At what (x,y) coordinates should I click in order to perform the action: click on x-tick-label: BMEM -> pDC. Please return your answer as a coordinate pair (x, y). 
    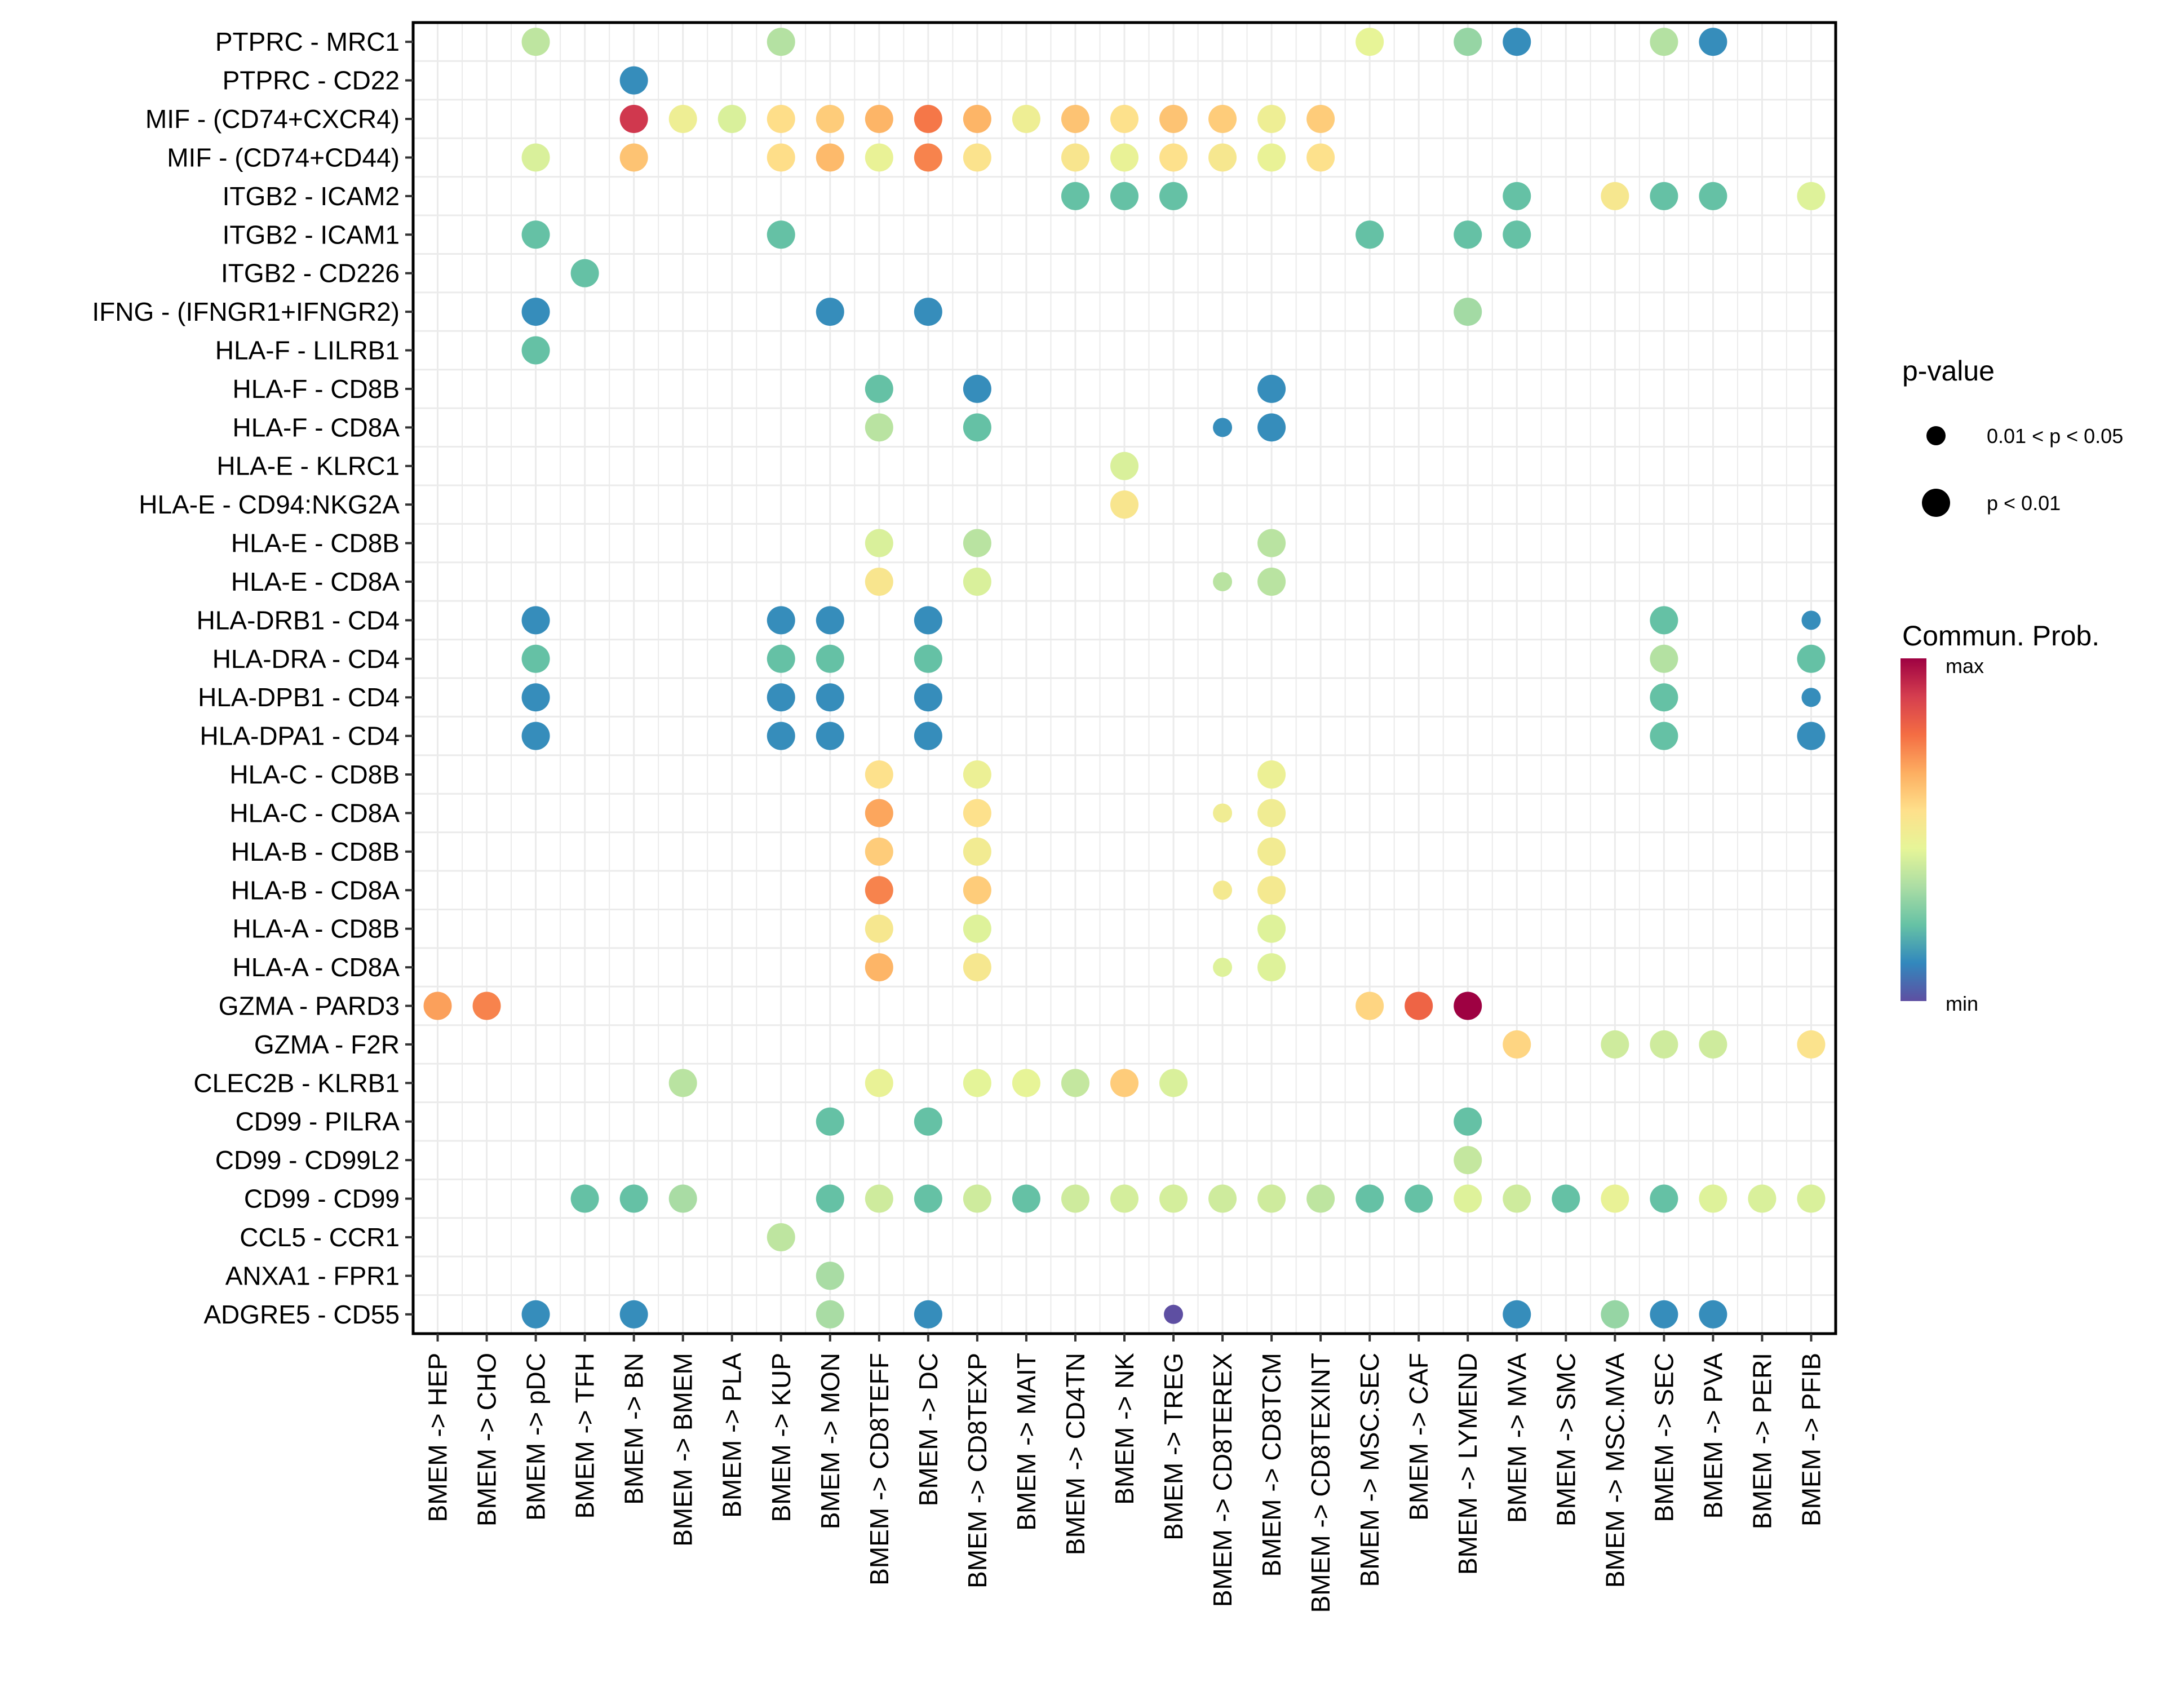
    Looking at the image, I should click on (536, 1437).